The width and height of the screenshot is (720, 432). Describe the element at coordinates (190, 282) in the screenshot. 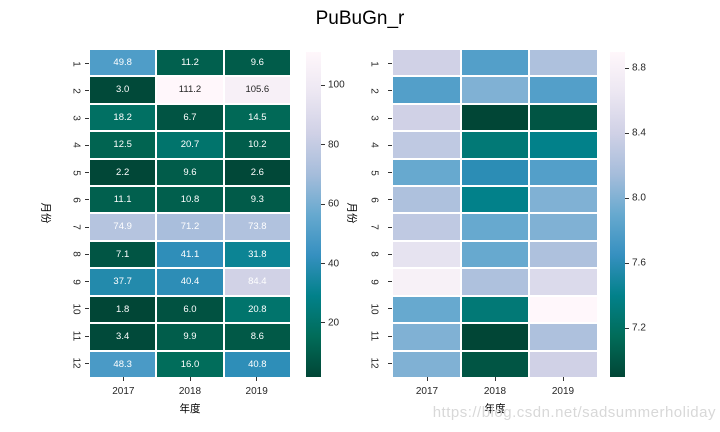

I see `heatmap-cell: 40.4` at that location.